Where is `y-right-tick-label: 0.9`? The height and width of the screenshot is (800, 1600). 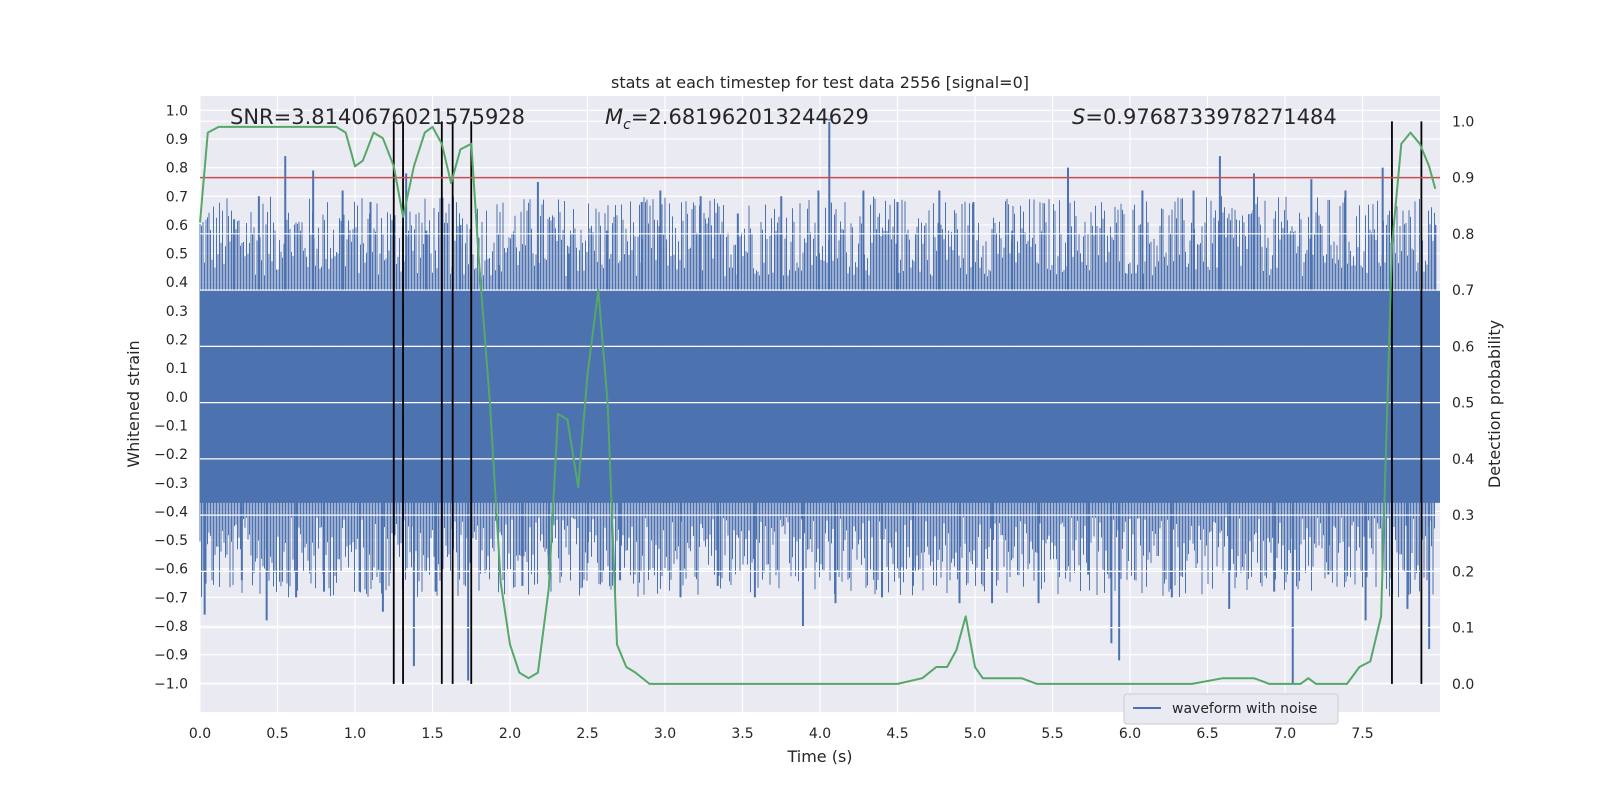
y-right-tick-label: 0.9 is located at coordinates (1463, 179).